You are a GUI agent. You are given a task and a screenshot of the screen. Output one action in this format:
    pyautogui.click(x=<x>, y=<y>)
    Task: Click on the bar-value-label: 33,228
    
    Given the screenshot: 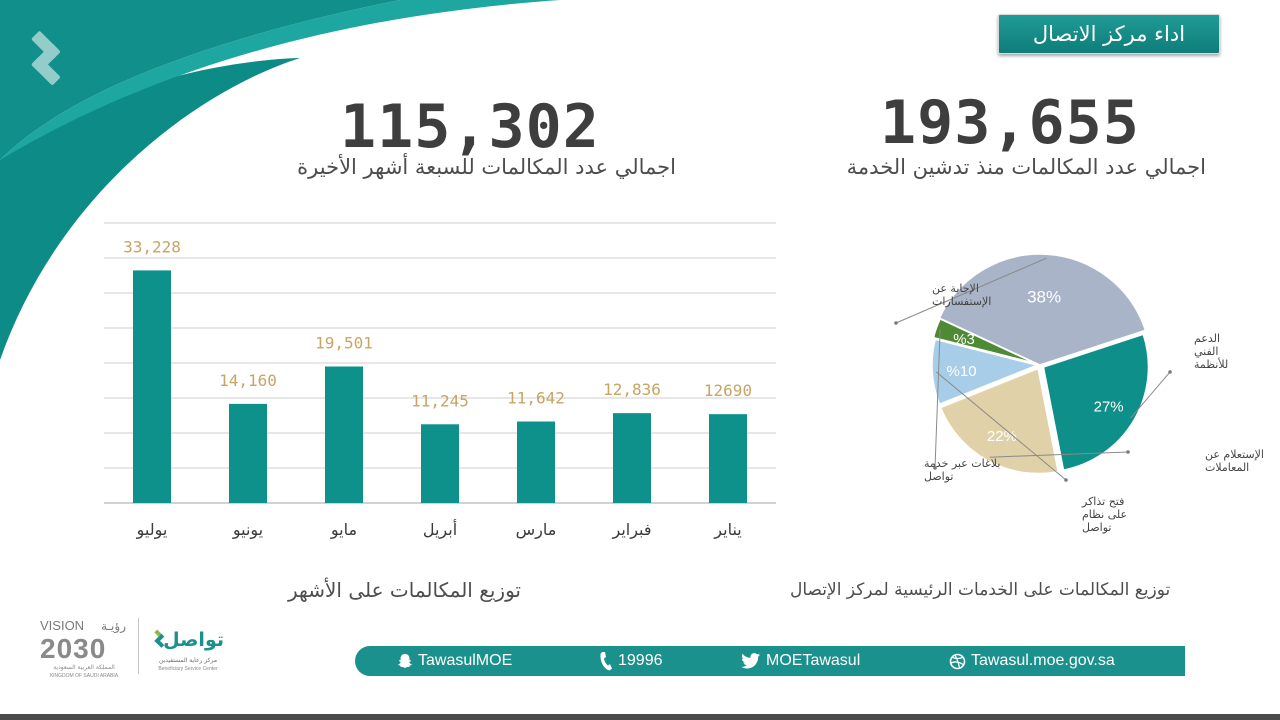 What is the action you would take?
    pyautogui.click(x=152, y=246)
    